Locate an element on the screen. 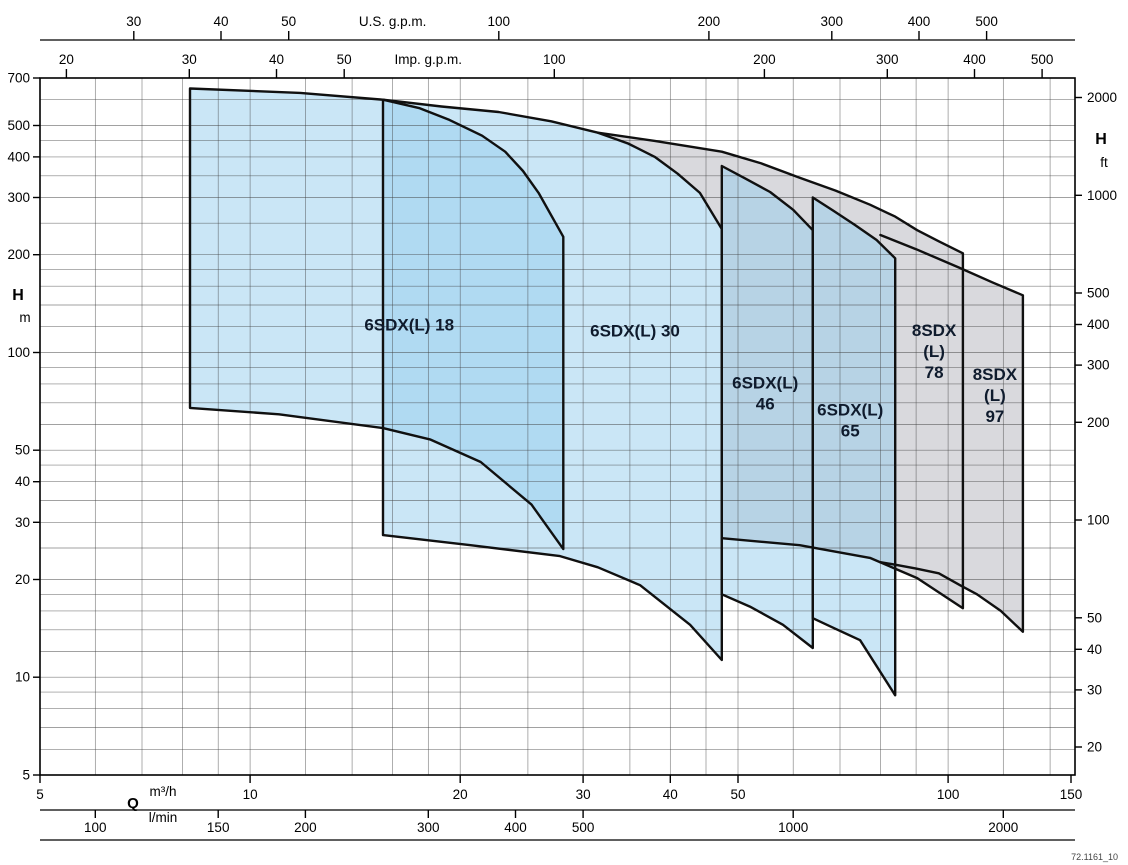  pump-label-6sdx-l-46: 6SDX(L) is located at coordinates (765, 383).